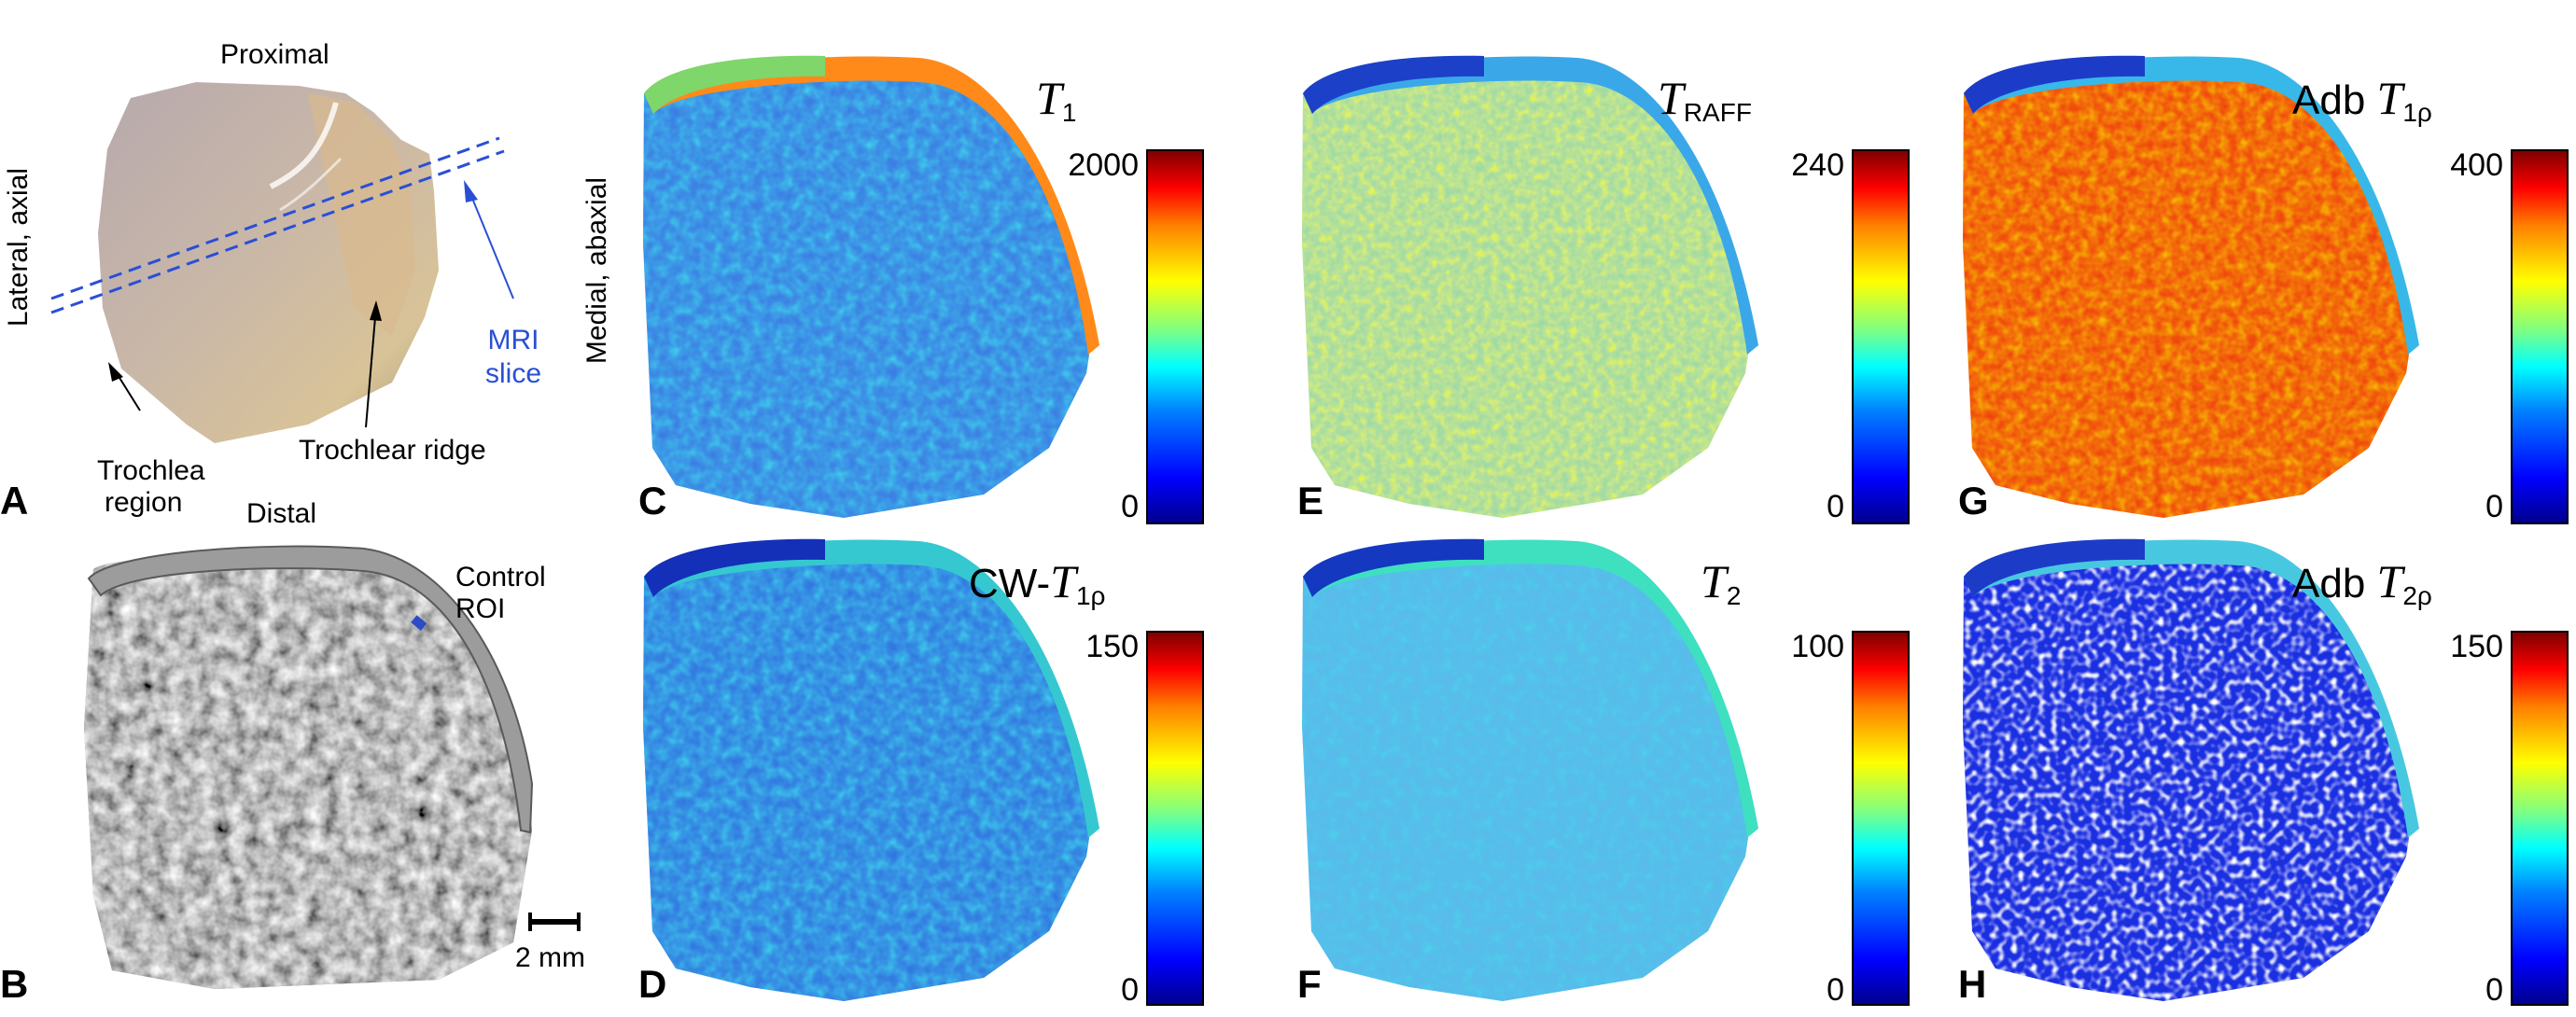 This screenshot has width=2576, height=1017. I want to click on colorbar-d-max: 150, so click(1112, 646).